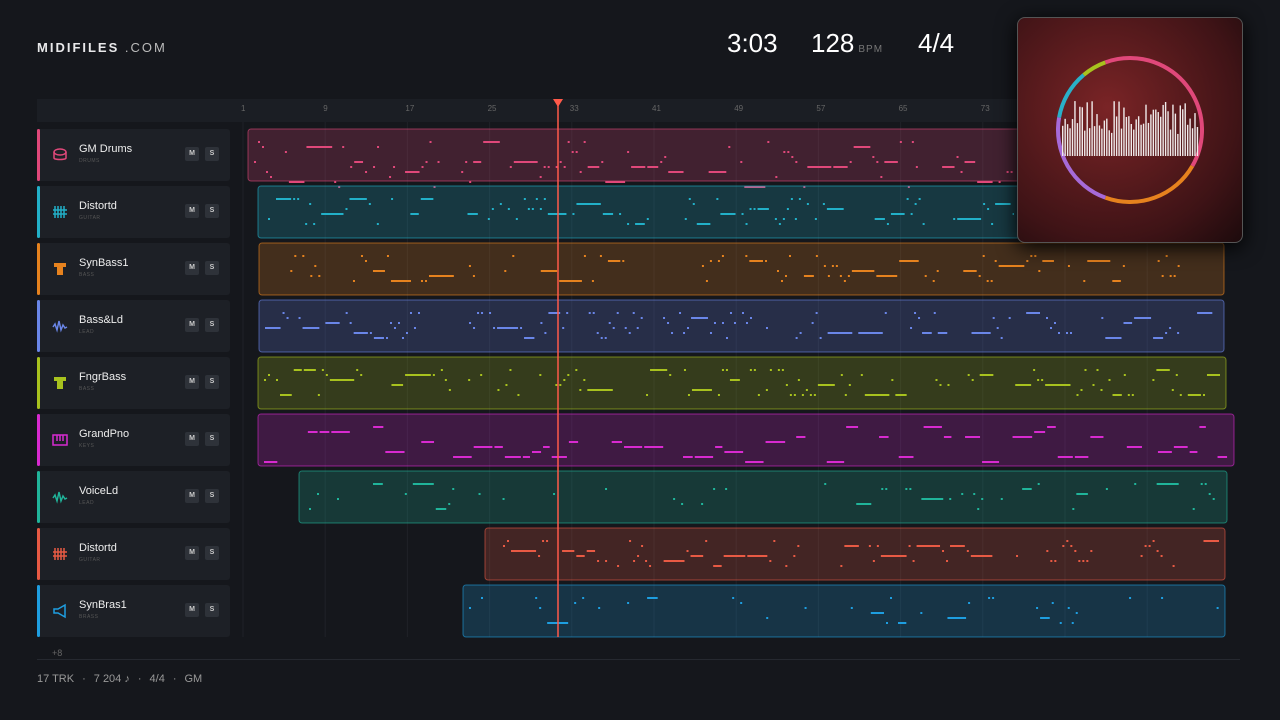 Image resolution: width=1280 pixels, height=720 pixels. What do you see at coordinates (57, 653) in the screenshot?
I see `more-tracks: +8` at bounding box center [57, 653].